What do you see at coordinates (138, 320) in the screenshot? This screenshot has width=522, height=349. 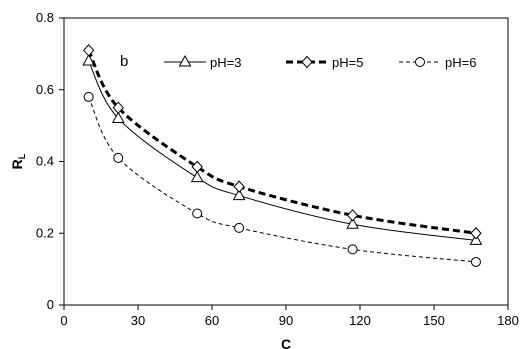 I see `x-tick-label: 30` at bounding box center [138, 320].